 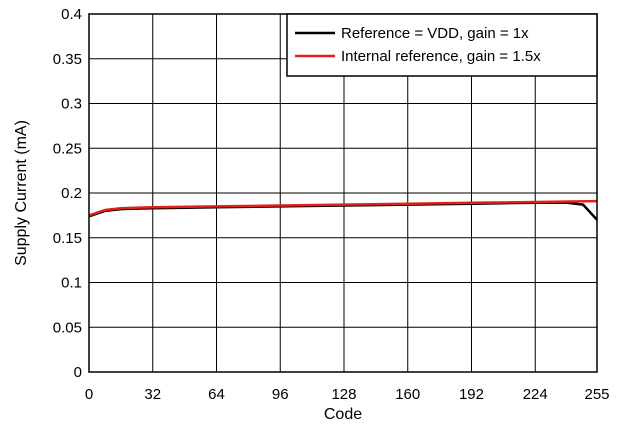 What do you see at coordinates (67, 59) in the screenshot?
I see `y-tick-label: 0.35` at bounding box center [67, 59].